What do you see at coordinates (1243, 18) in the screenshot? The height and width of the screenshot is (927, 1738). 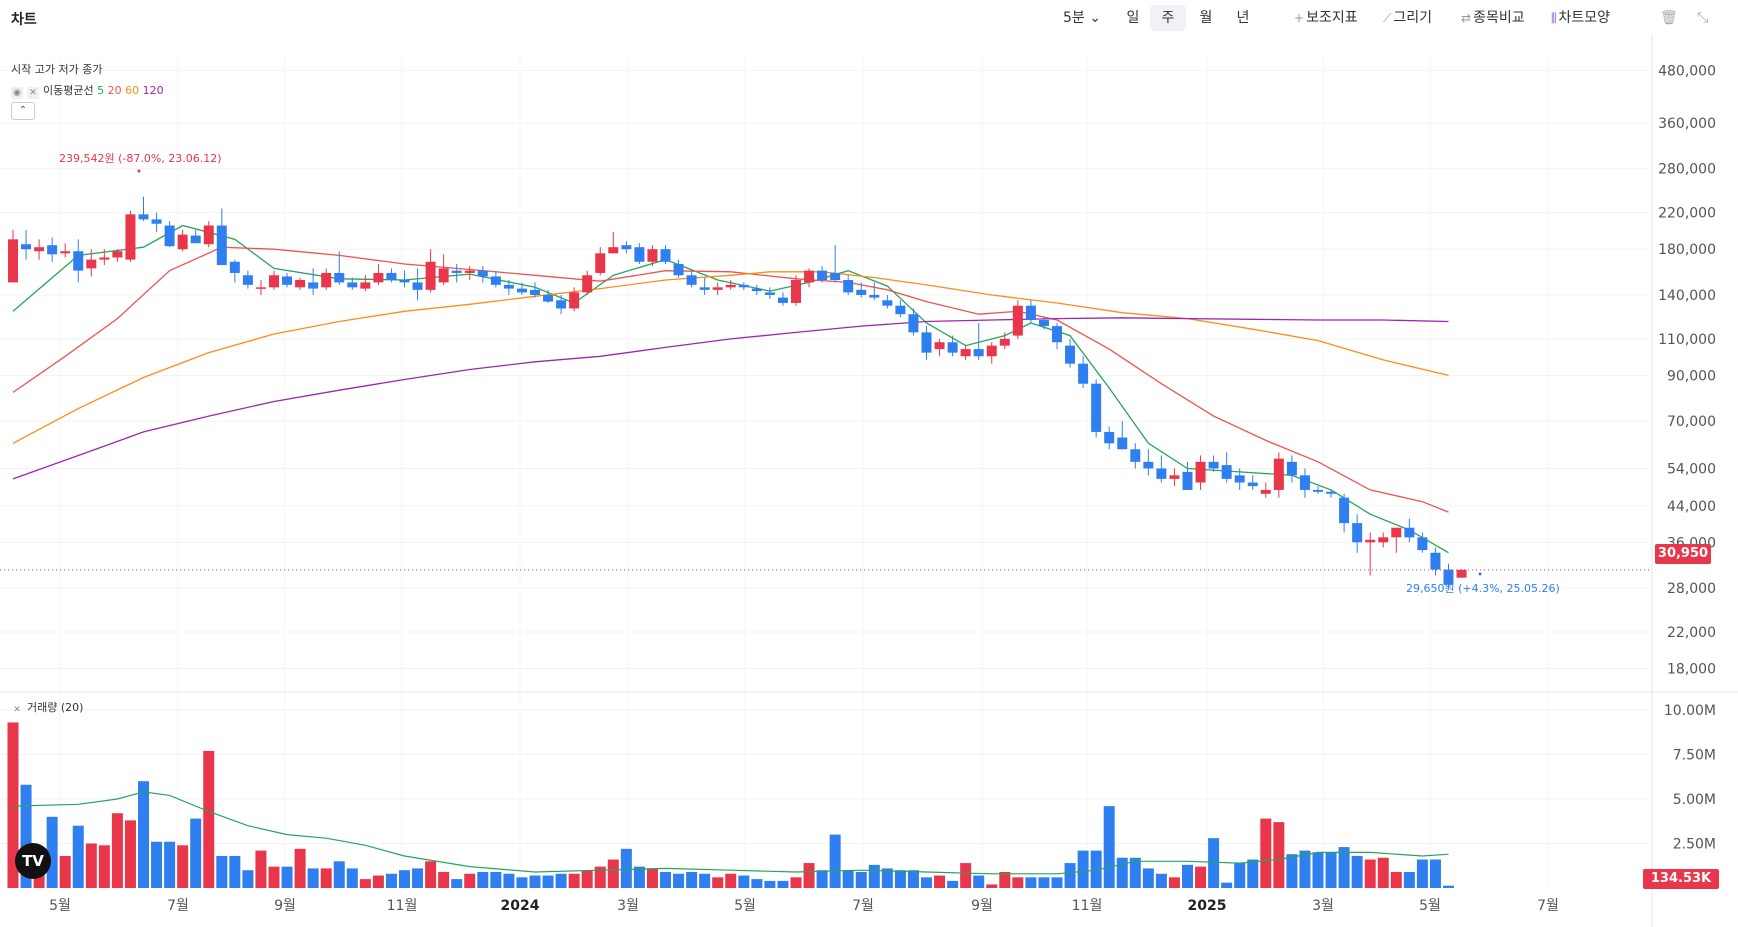 I see `timeframe-year: 년` at bounding box center [1243, 18].